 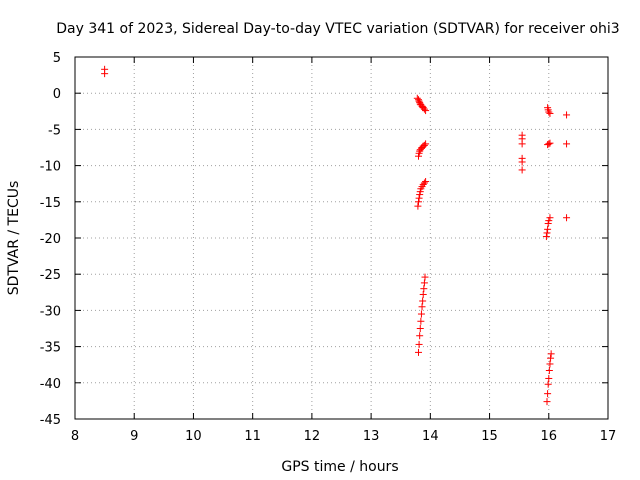 What do you see at coordinates (50, 275) in the screenshot?
I see `y-tick-label: -25` at bounding box center [50, 275].